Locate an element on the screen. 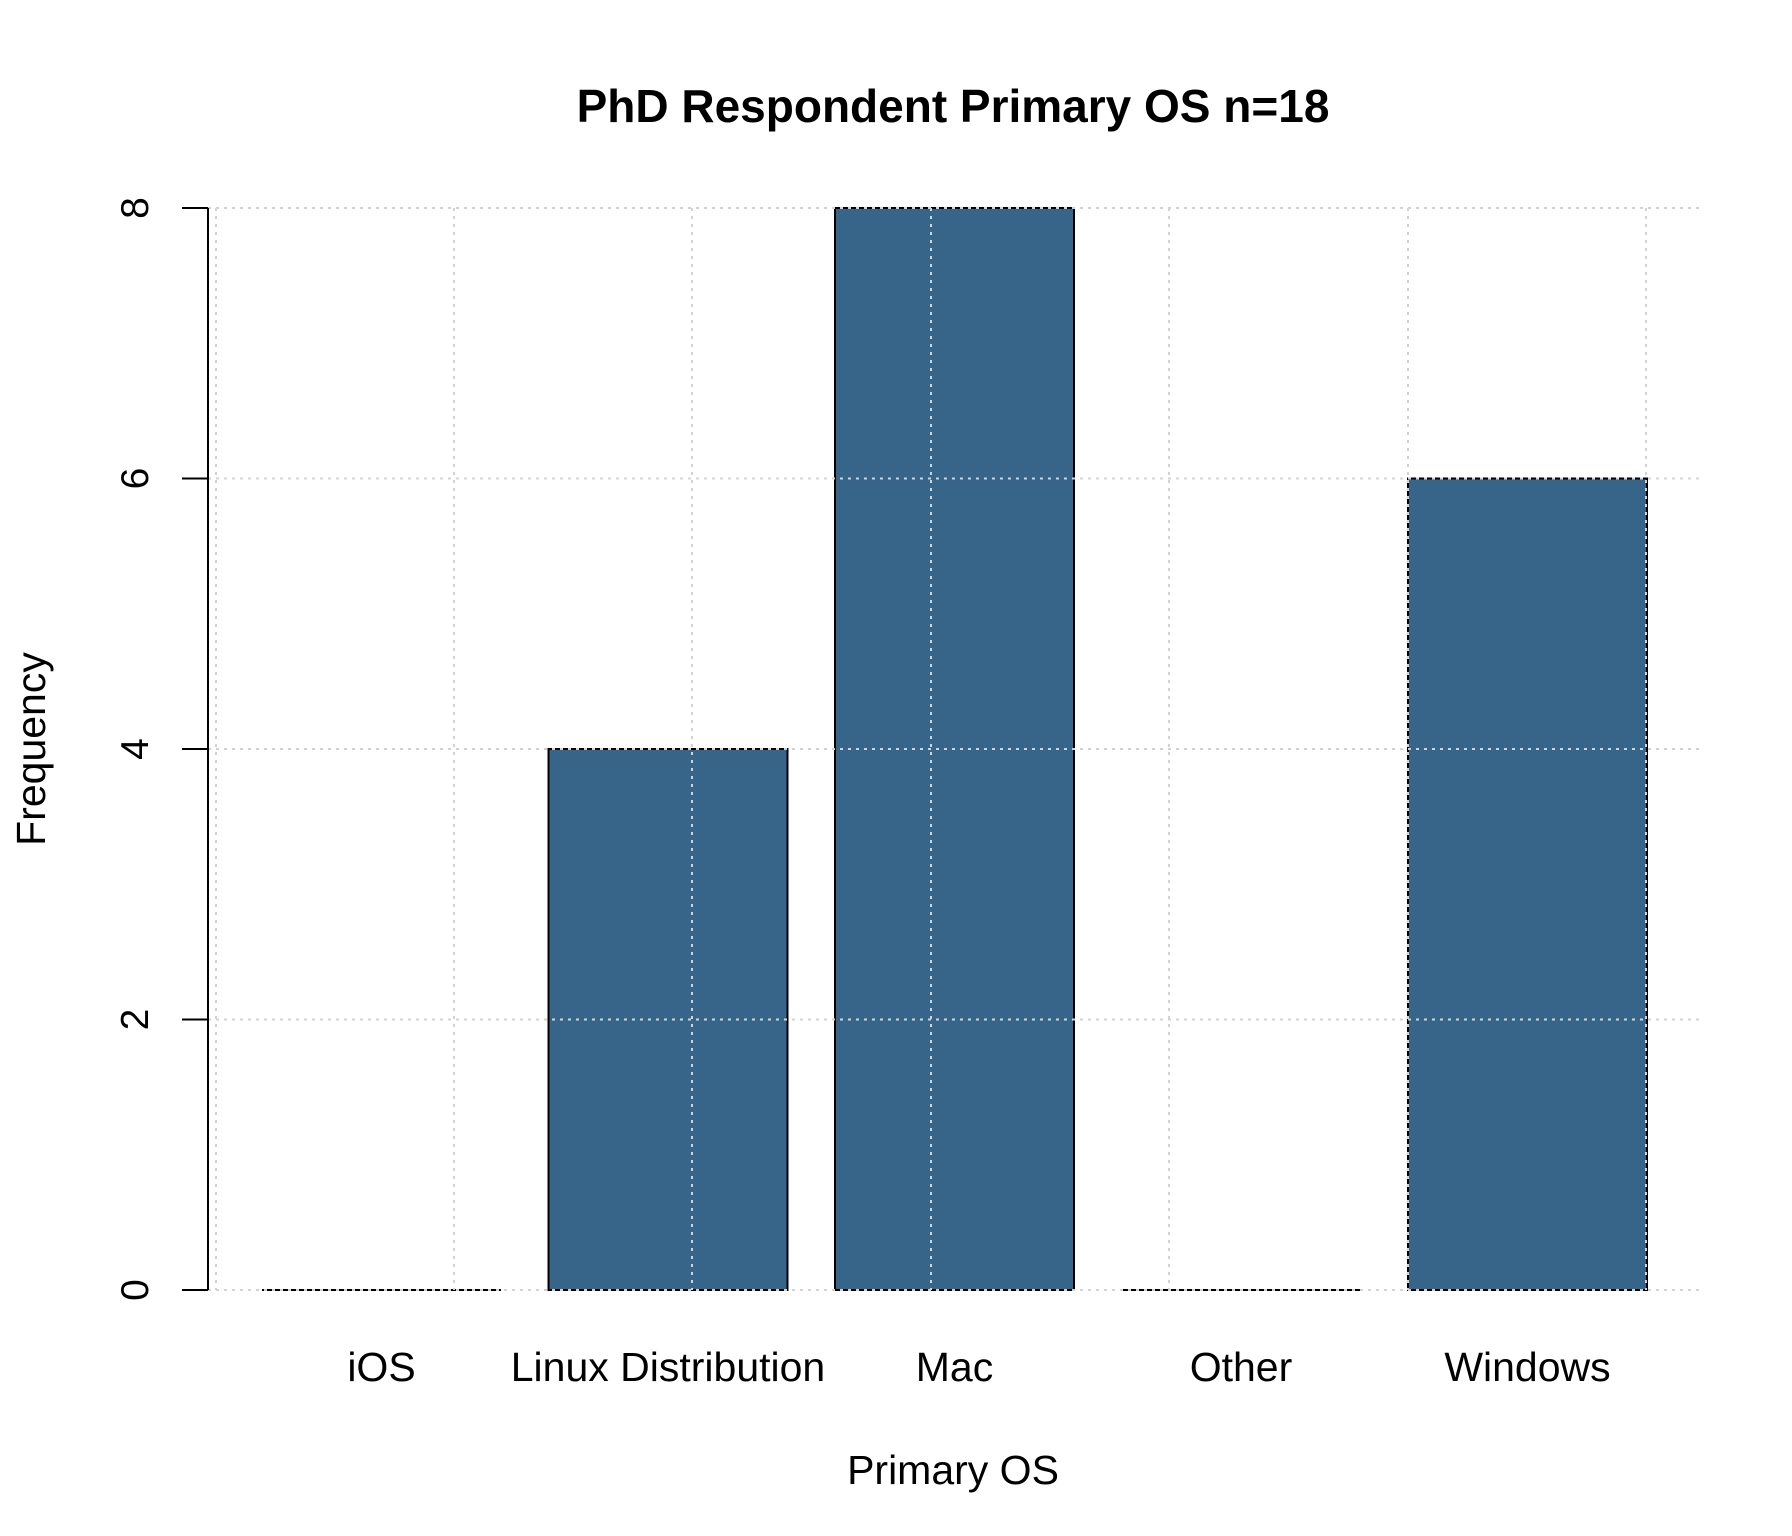  y-axis: 0 2 4 6 8 is located at coordinates (161, 749).